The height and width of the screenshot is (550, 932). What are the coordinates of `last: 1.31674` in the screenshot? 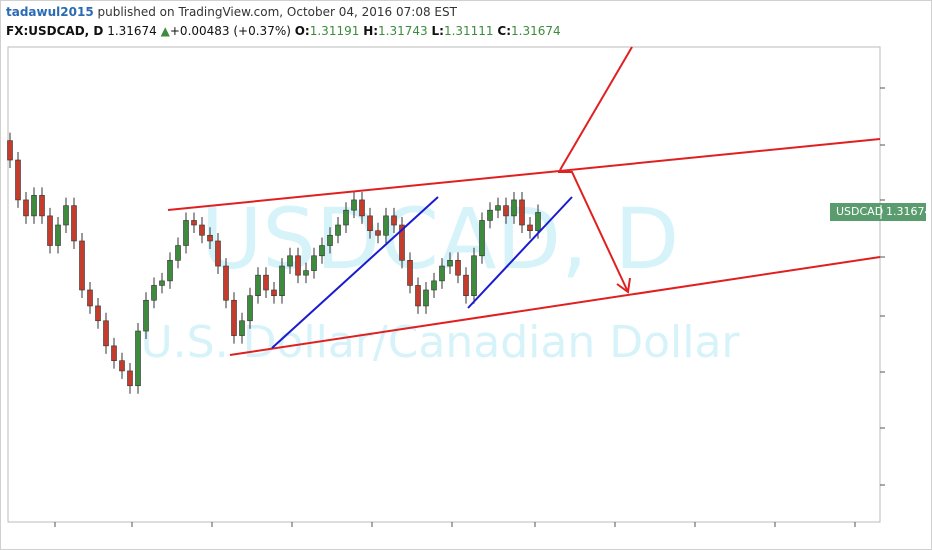 It's located at (132, 31).